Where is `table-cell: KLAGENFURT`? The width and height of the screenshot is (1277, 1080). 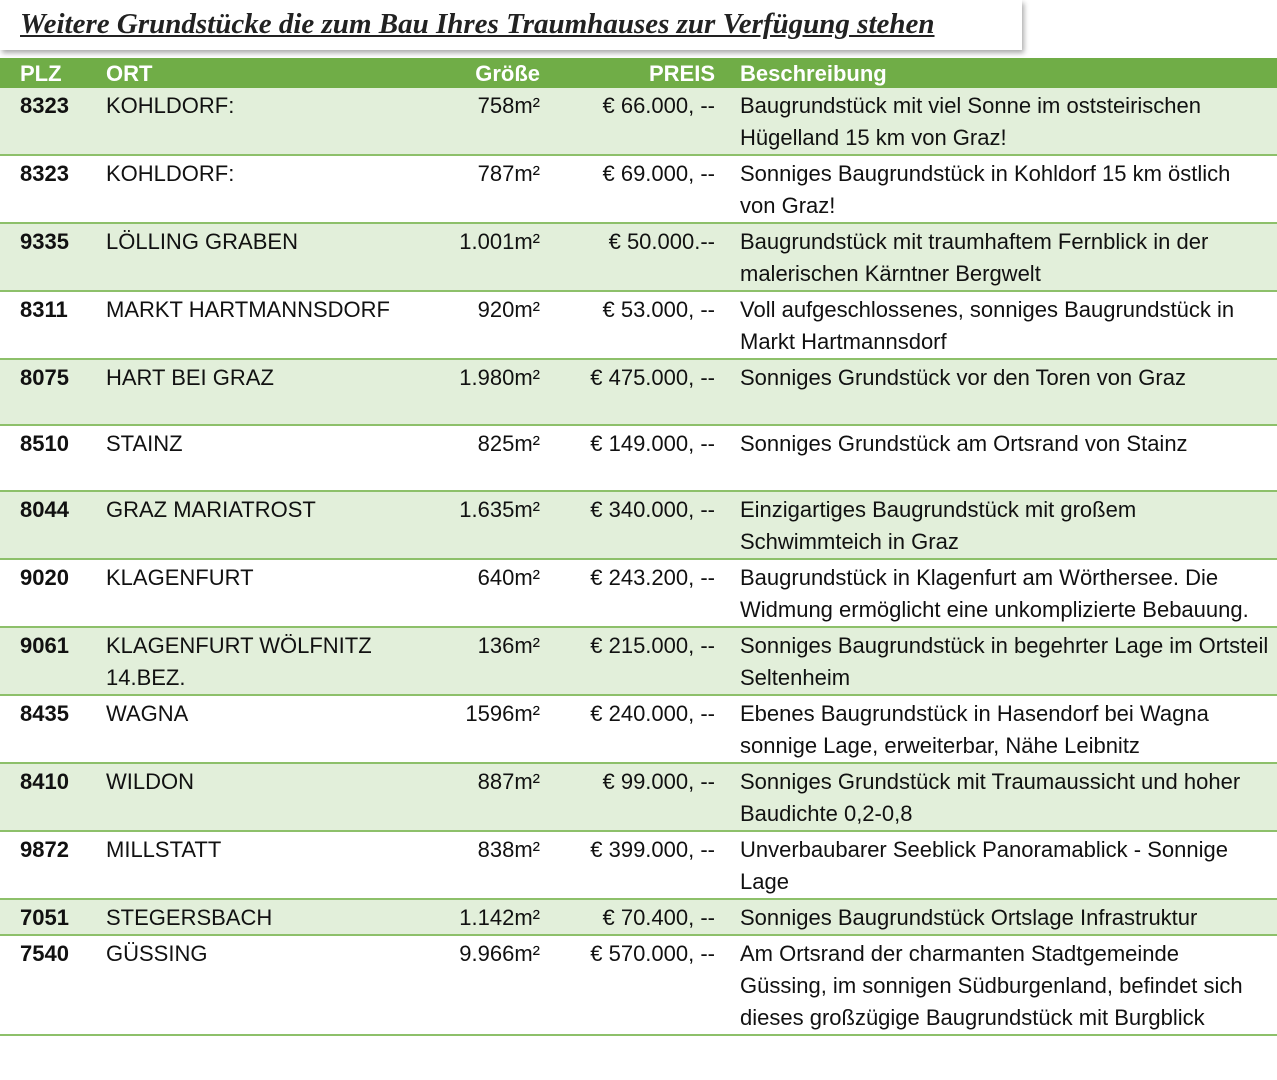 table-cell: KLAGENFURT is located at coordinates (180, 577).